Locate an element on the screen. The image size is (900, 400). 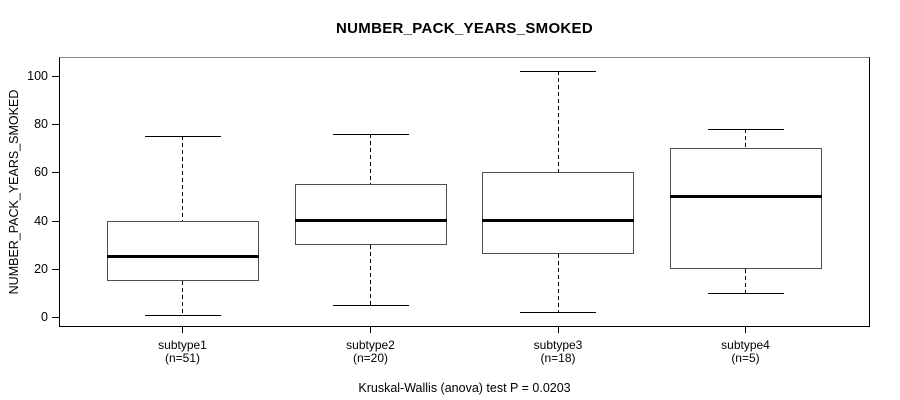
lower-whisker-cap-subtype2 is located at coordinates (370, 306).